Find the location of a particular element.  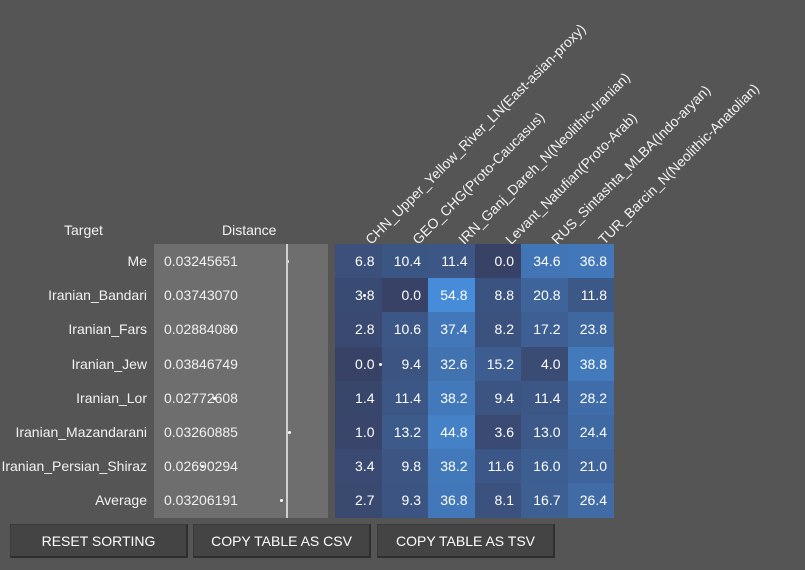

ancestry-value-cell: 1.4 is located at coordinates (358, 397).